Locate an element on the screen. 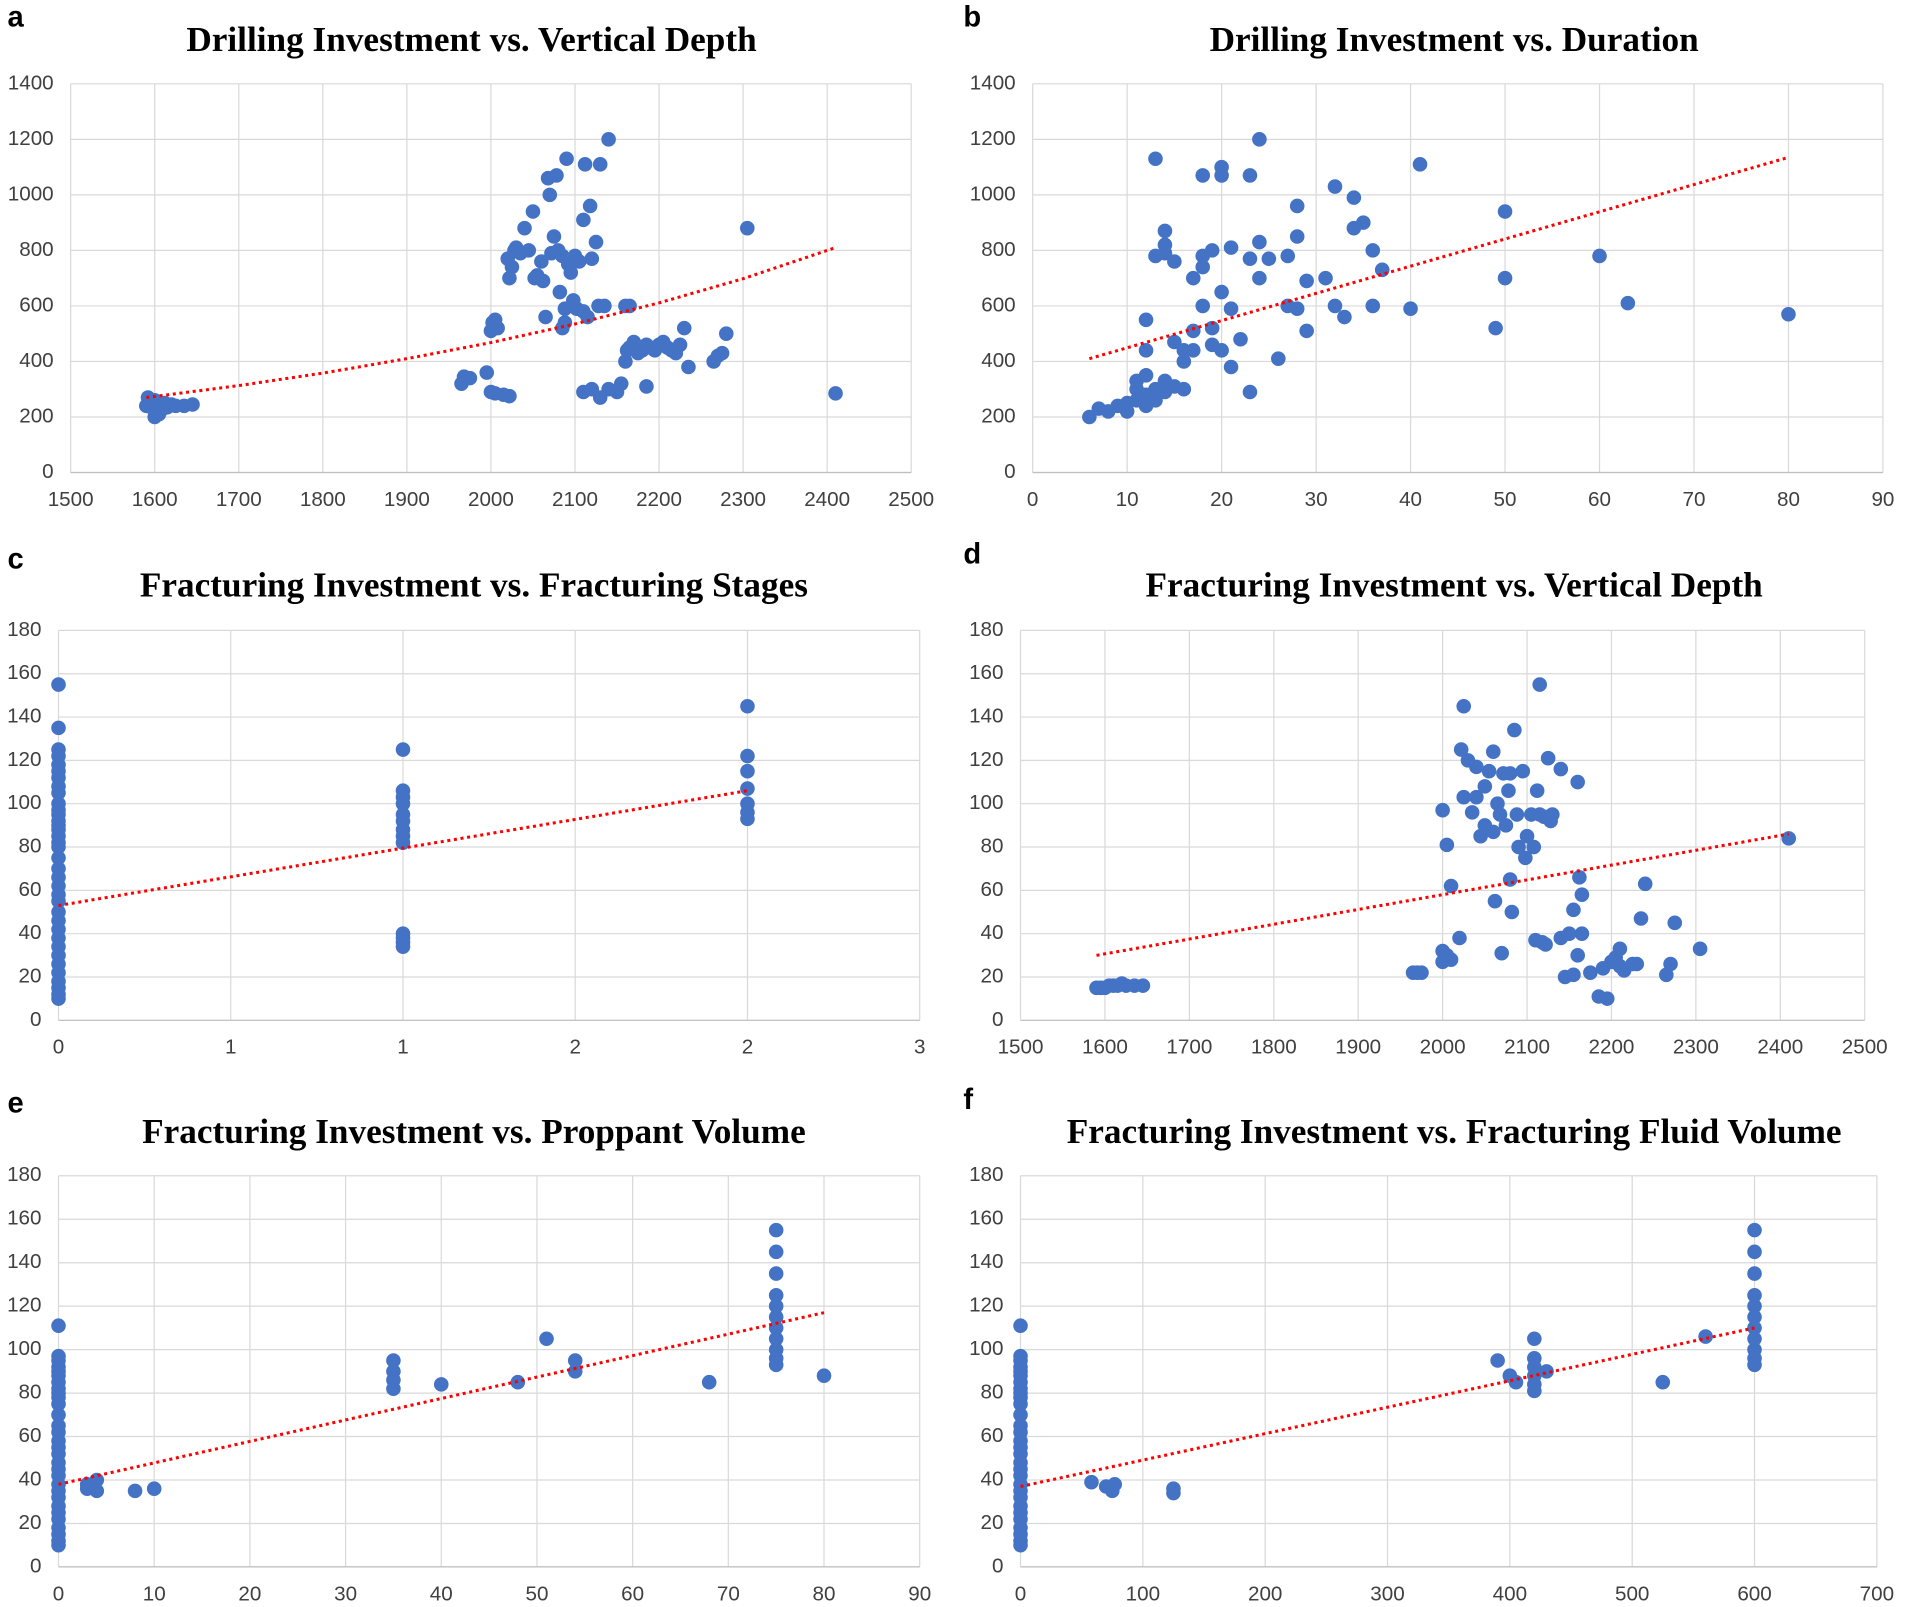 The height and width of the screenshot is (1607, 1905). panel-label: d is located at coordinates (972, 555).